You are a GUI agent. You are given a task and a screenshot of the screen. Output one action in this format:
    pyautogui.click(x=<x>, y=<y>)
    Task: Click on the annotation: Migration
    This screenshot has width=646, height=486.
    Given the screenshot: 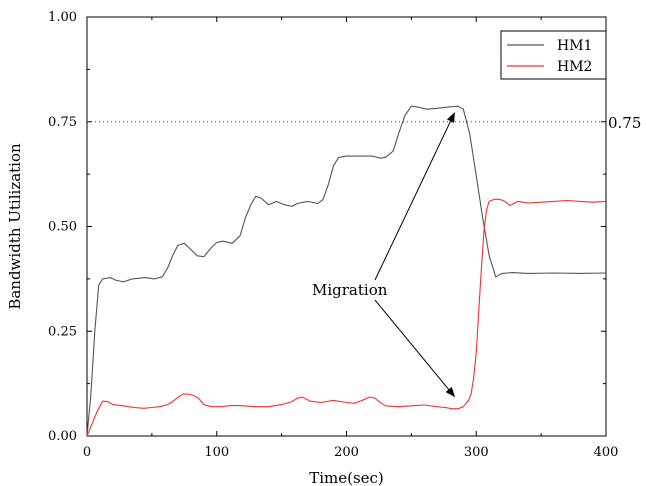 What is the action you would take?
    pyautogui.click(x=384, y=255)
    